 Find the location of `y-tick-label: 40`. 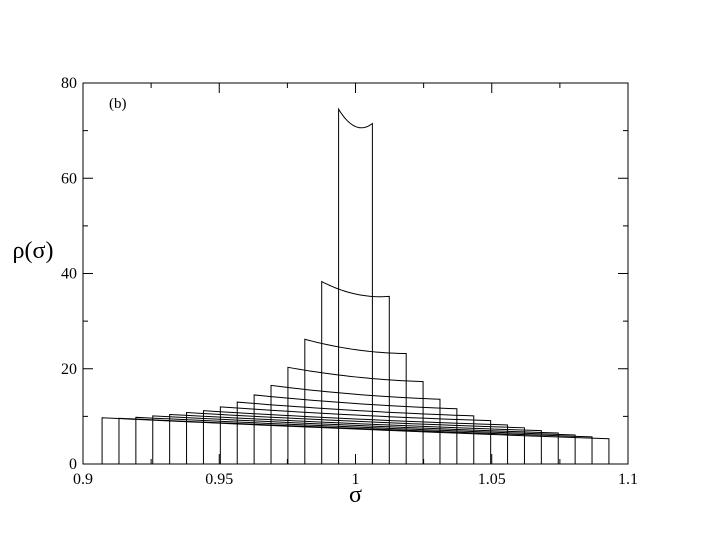

y-tick-label: 40 is located at coordinates (69, 274).